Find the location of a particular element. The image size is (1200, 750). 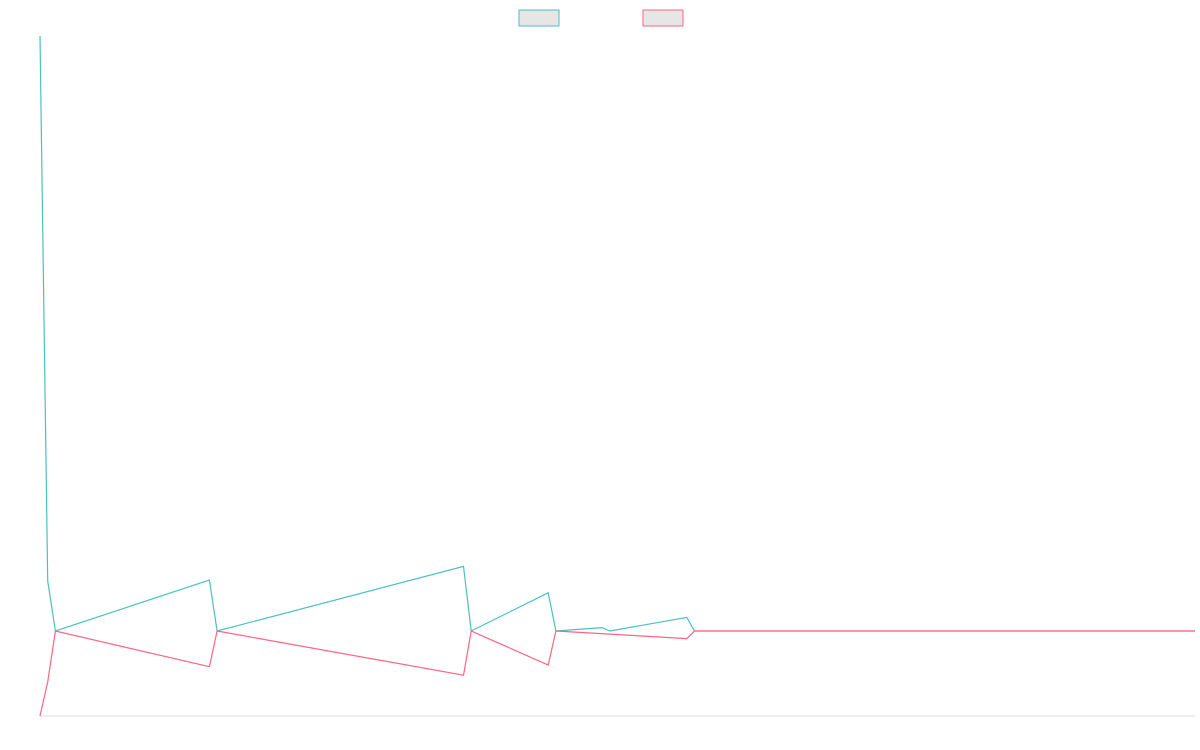

legend is located at coordinates (601, 18).